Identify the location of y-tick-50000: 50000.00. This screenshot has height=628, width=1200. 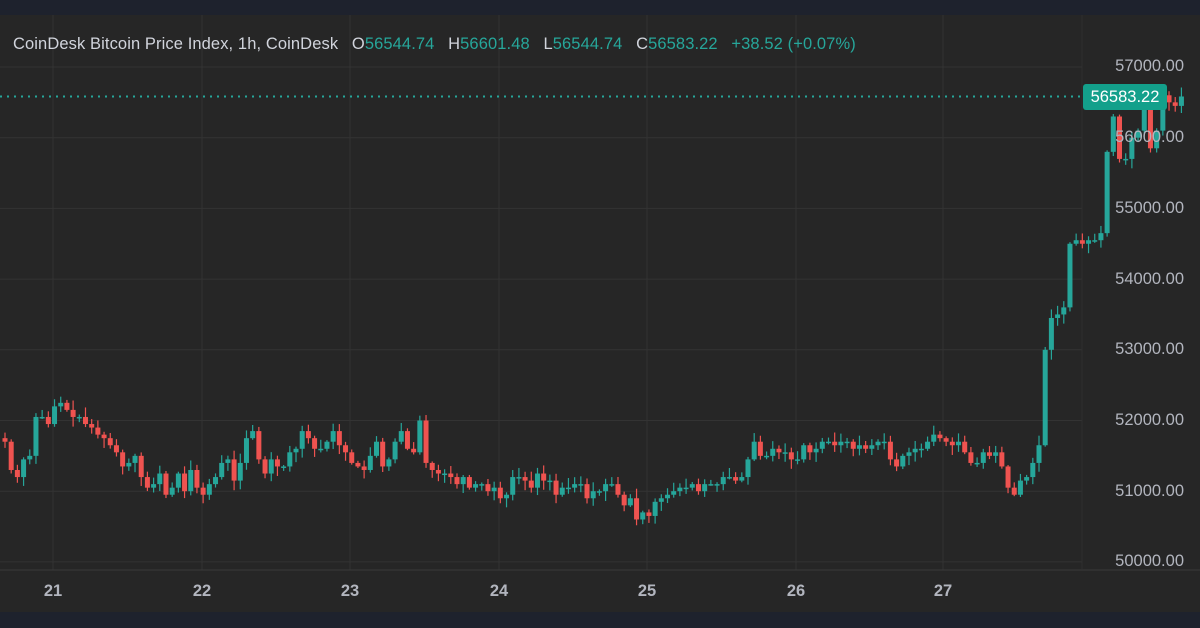
(1149, 561).